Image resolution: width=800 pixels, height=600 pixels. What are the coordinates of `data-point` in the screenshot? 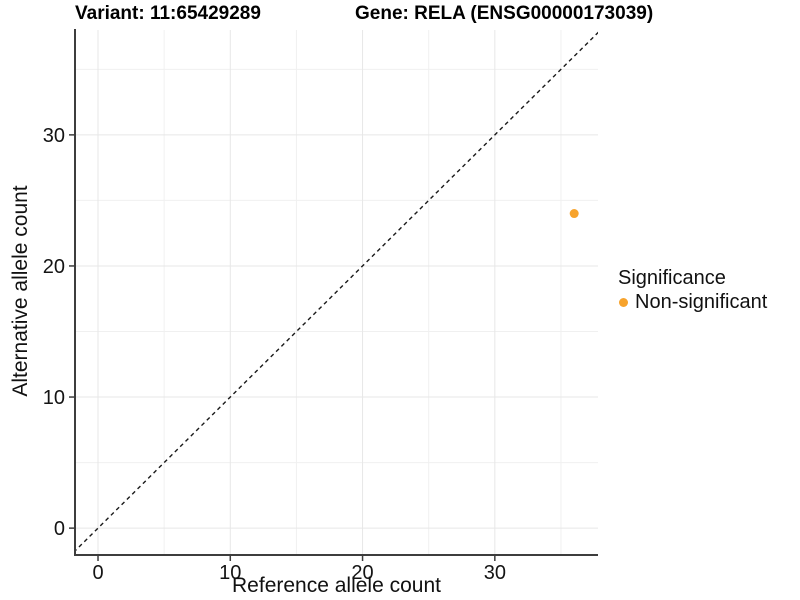 It's located at (574, 214).